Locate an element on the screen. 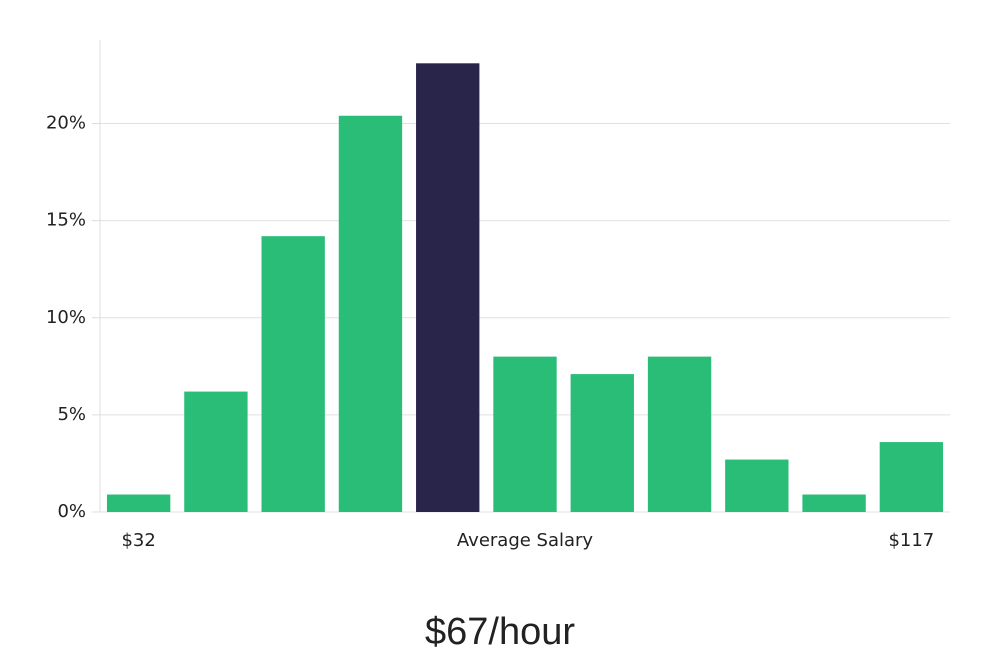  x-tick-label: $32 is located at coordinates (138, 540).